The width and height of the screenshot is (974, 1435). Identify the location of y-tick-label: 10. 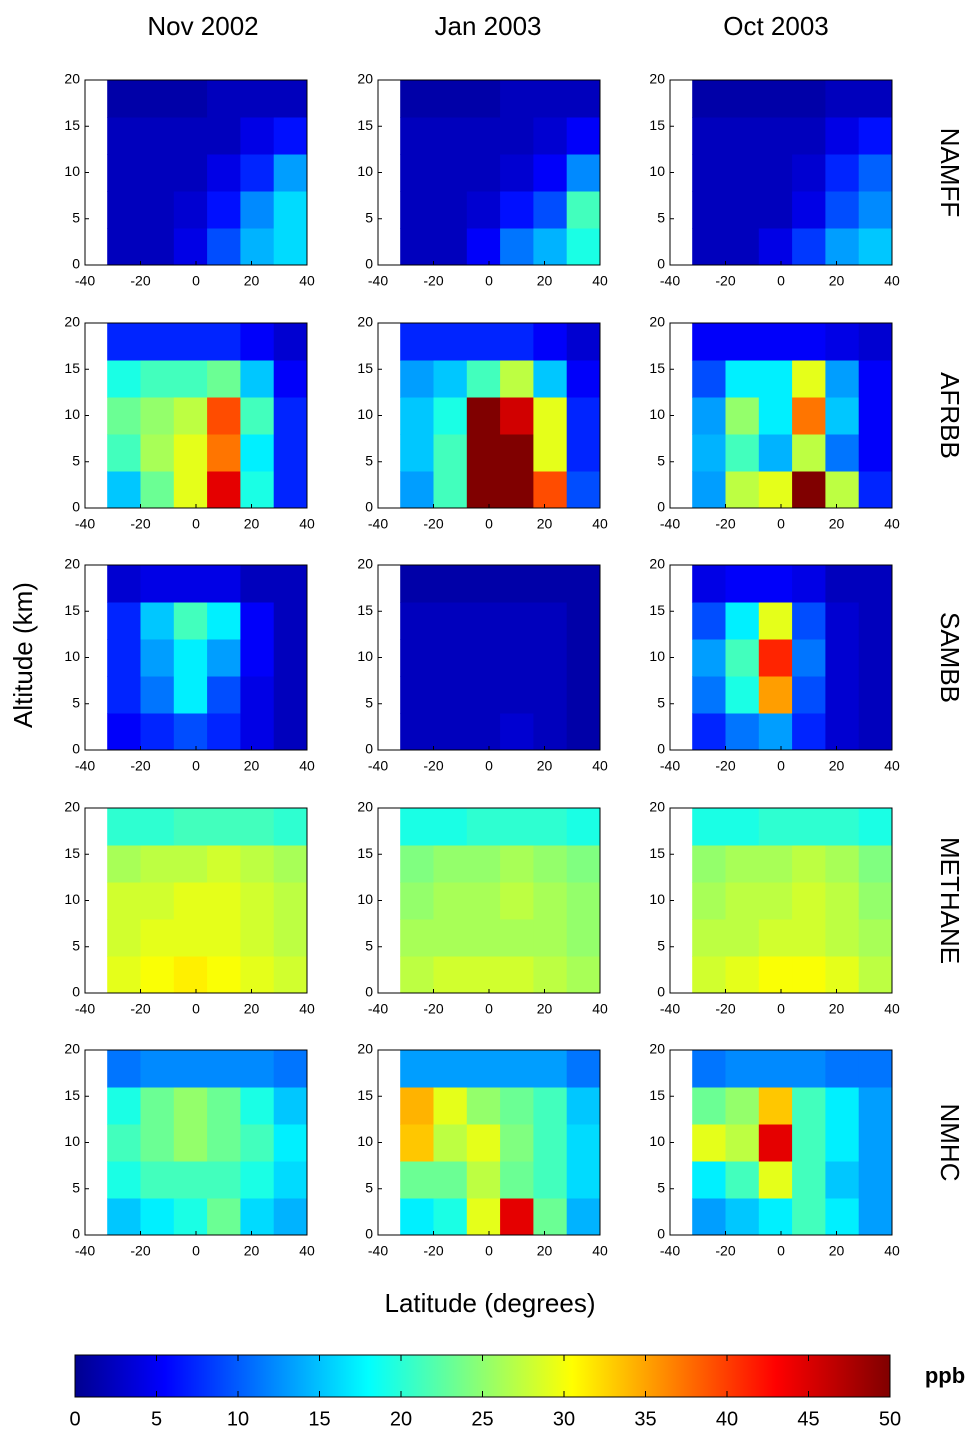
(365, 1141).